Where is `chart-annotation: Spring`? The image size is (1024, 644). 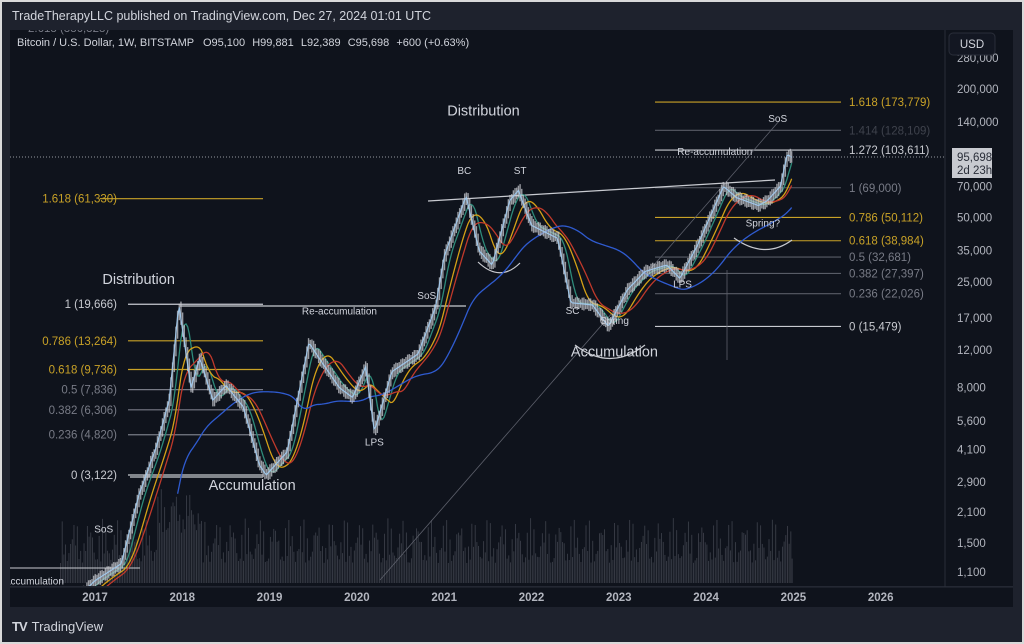 chart-annotation: Spring is located at coordinates (614, 321).